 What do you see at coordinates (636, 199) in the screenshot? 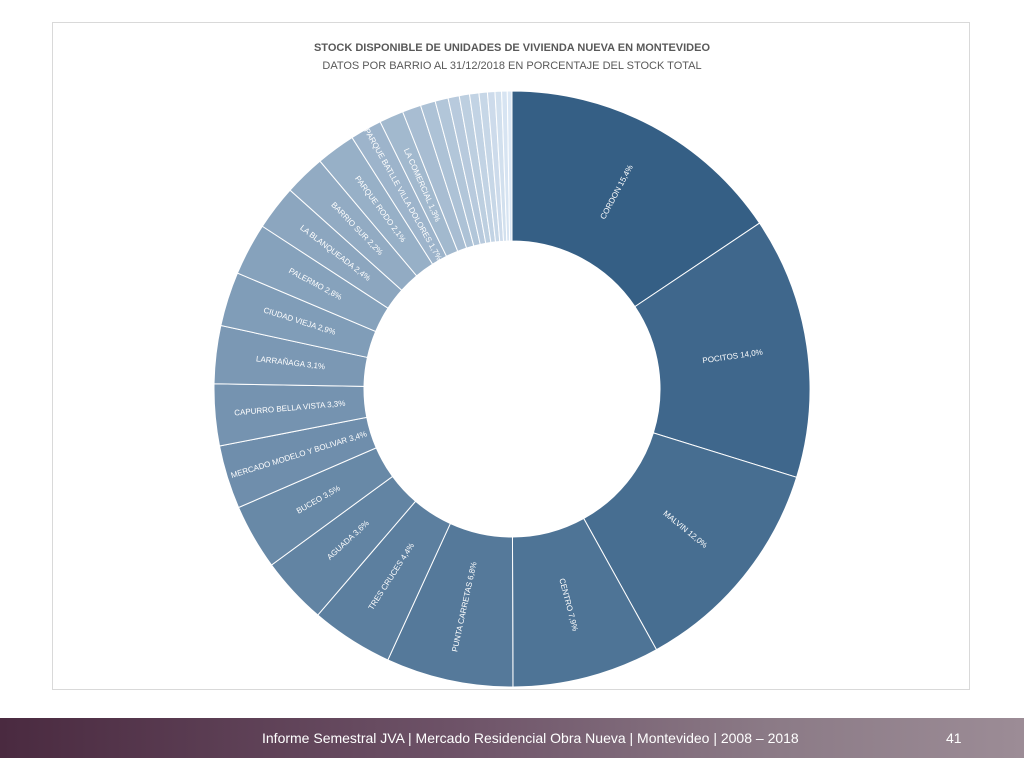
I see `slice-cordon` at bounding box center [636, 199].